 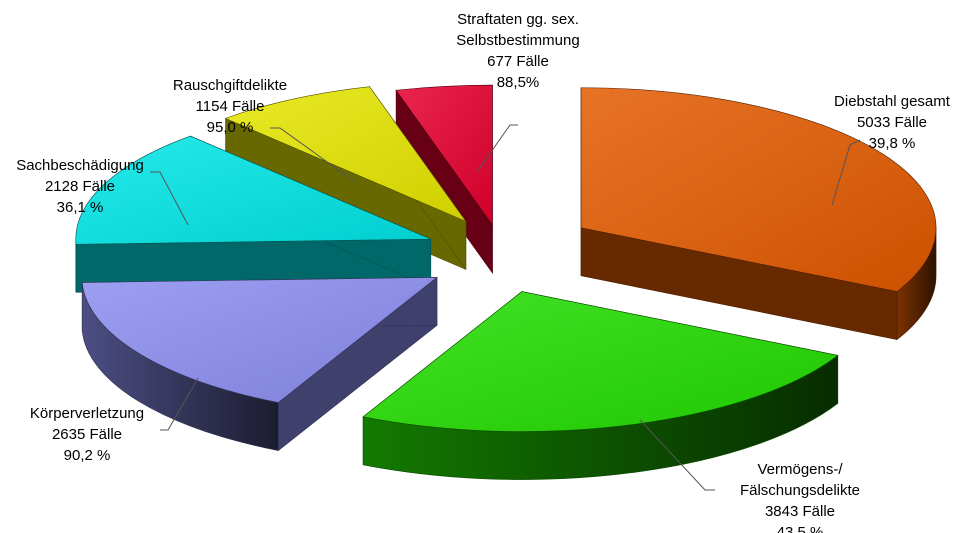 I want to click on data-label-line: 36,1 %, so click(x=80, y=207).